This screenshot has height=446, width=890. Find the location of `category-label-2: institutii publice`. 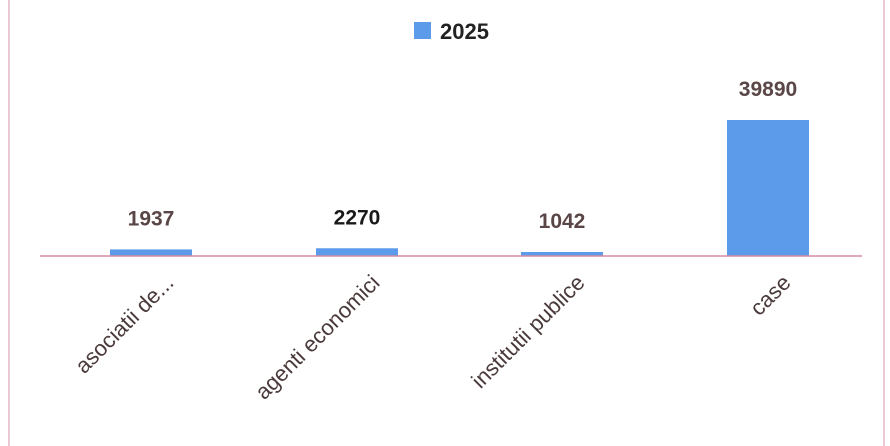

category-label-2: institutii publice is located at coordinates (527, 331).